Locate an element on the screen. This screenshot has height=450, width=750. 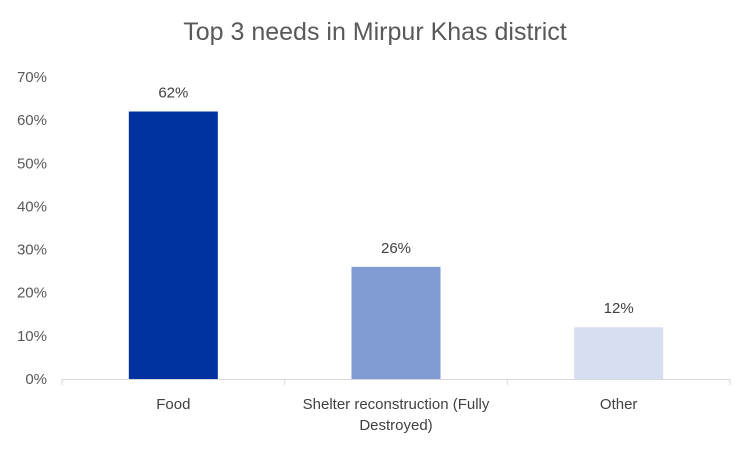
y-tick-label: 10% is located at coordinates (32, 336).